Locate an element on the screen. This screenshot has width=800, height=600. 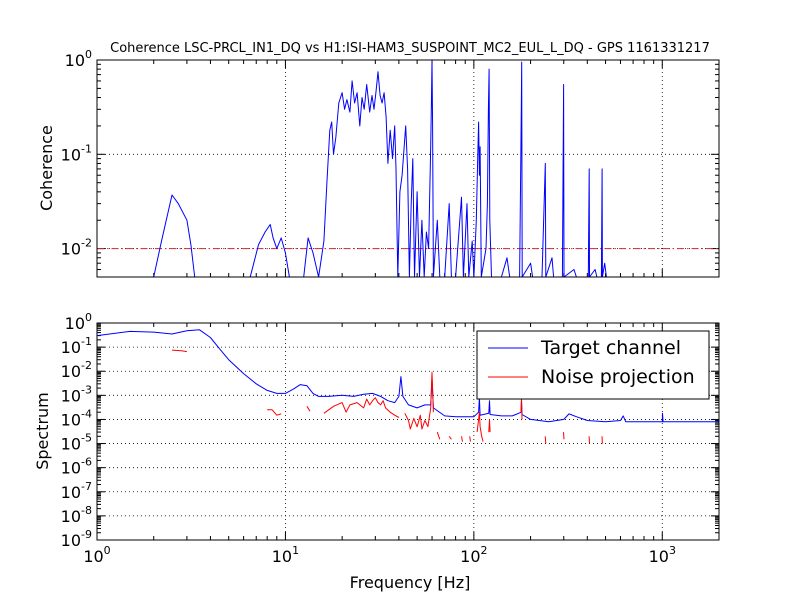
x-axis-label: Frequency [Hz] is located at coordinates (410, 582).